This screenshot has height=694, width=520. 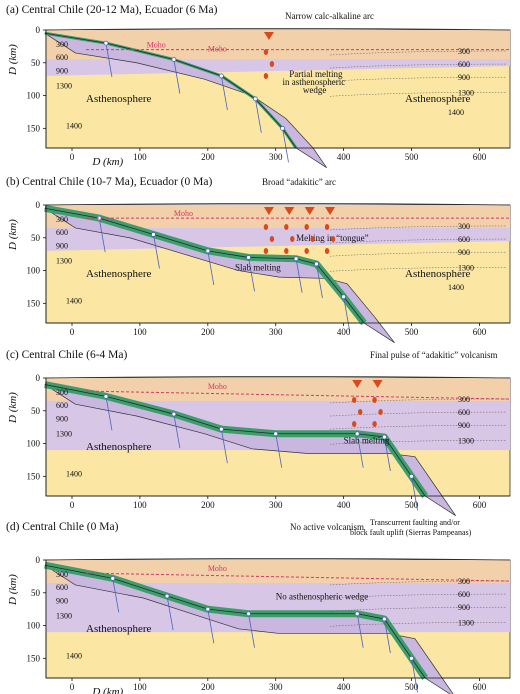 What do you see at coordinates (278, 377) in the screenshot?
I see `surface-line` at bounding box center [278, 377].